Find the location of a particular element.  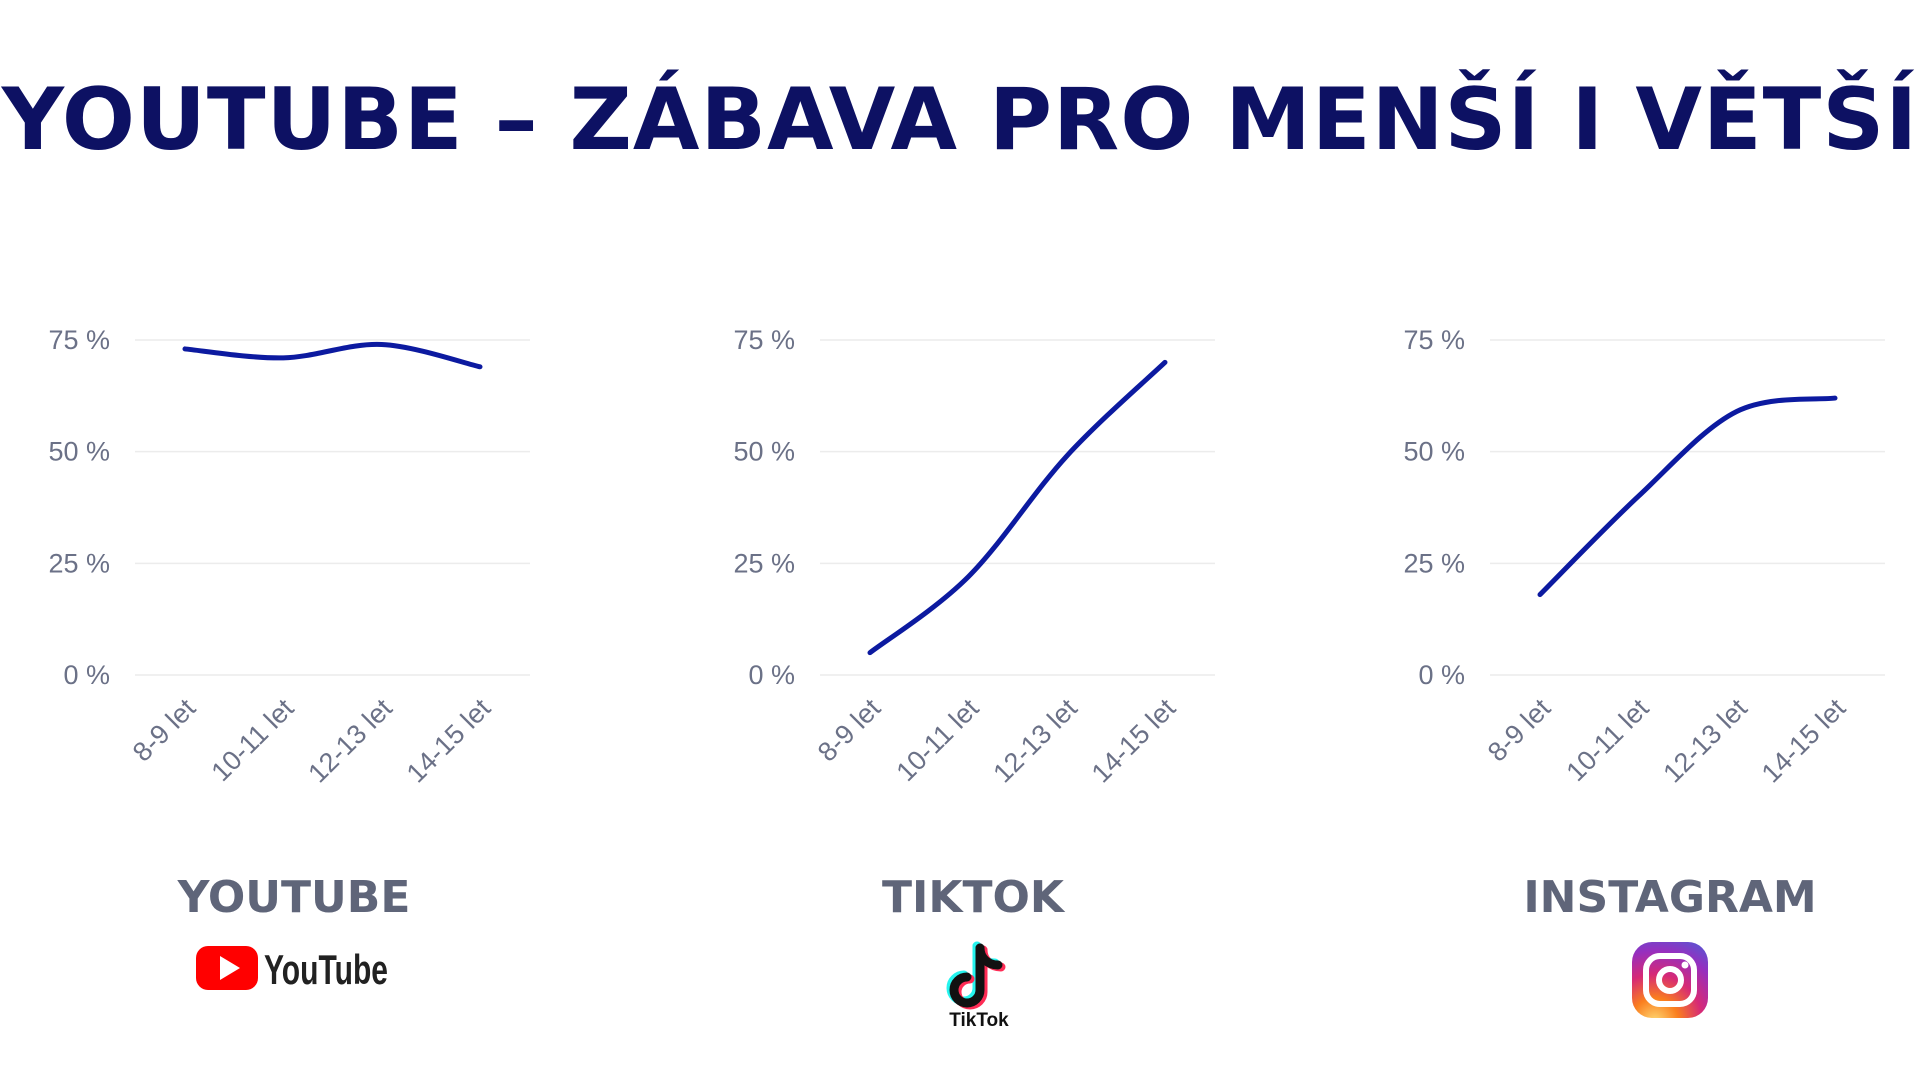

tiktok-y-tick-label: 75 % is located at coordinates (764, 340).